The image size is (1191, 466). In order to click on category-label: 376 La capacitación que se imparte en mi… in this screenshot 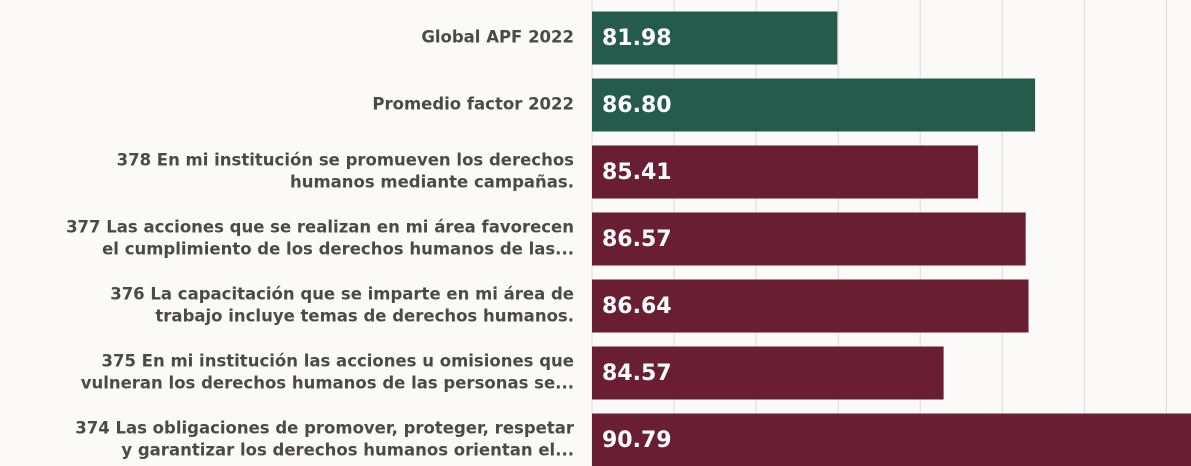, I will do `click(342, 294)`.